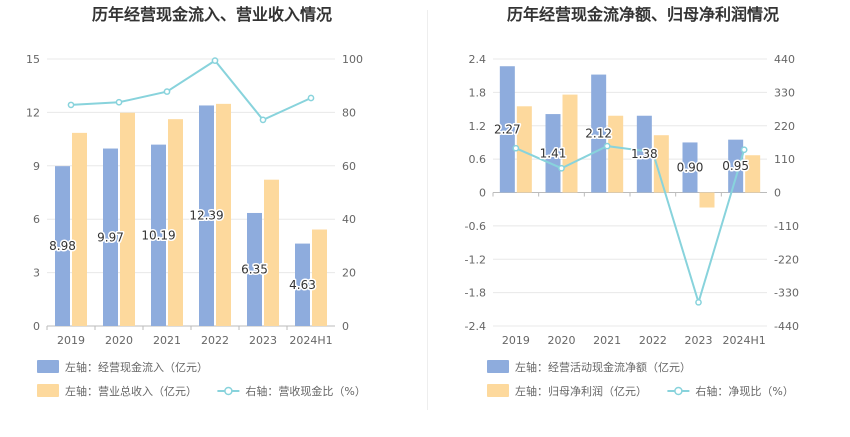  Describe the element at coordinates (131, 391) in the screenshot. I see `chart0-legend-label: 左轴：营业总收入（亿元）` at that location.